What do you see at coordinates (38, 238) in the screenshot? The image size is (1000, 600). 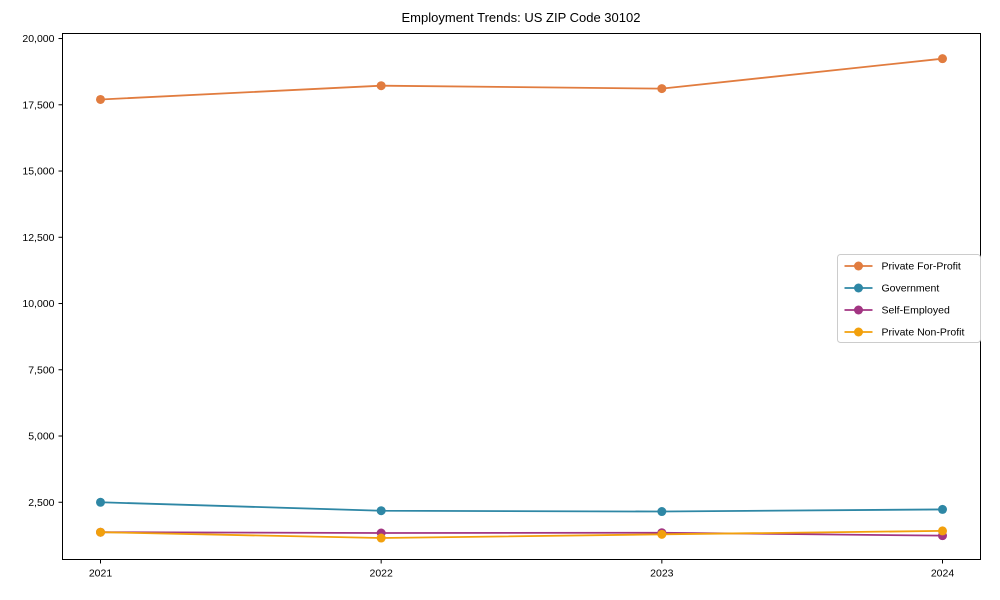 I see `y-tick-label: 12,500` at bounding box center [38, 238].